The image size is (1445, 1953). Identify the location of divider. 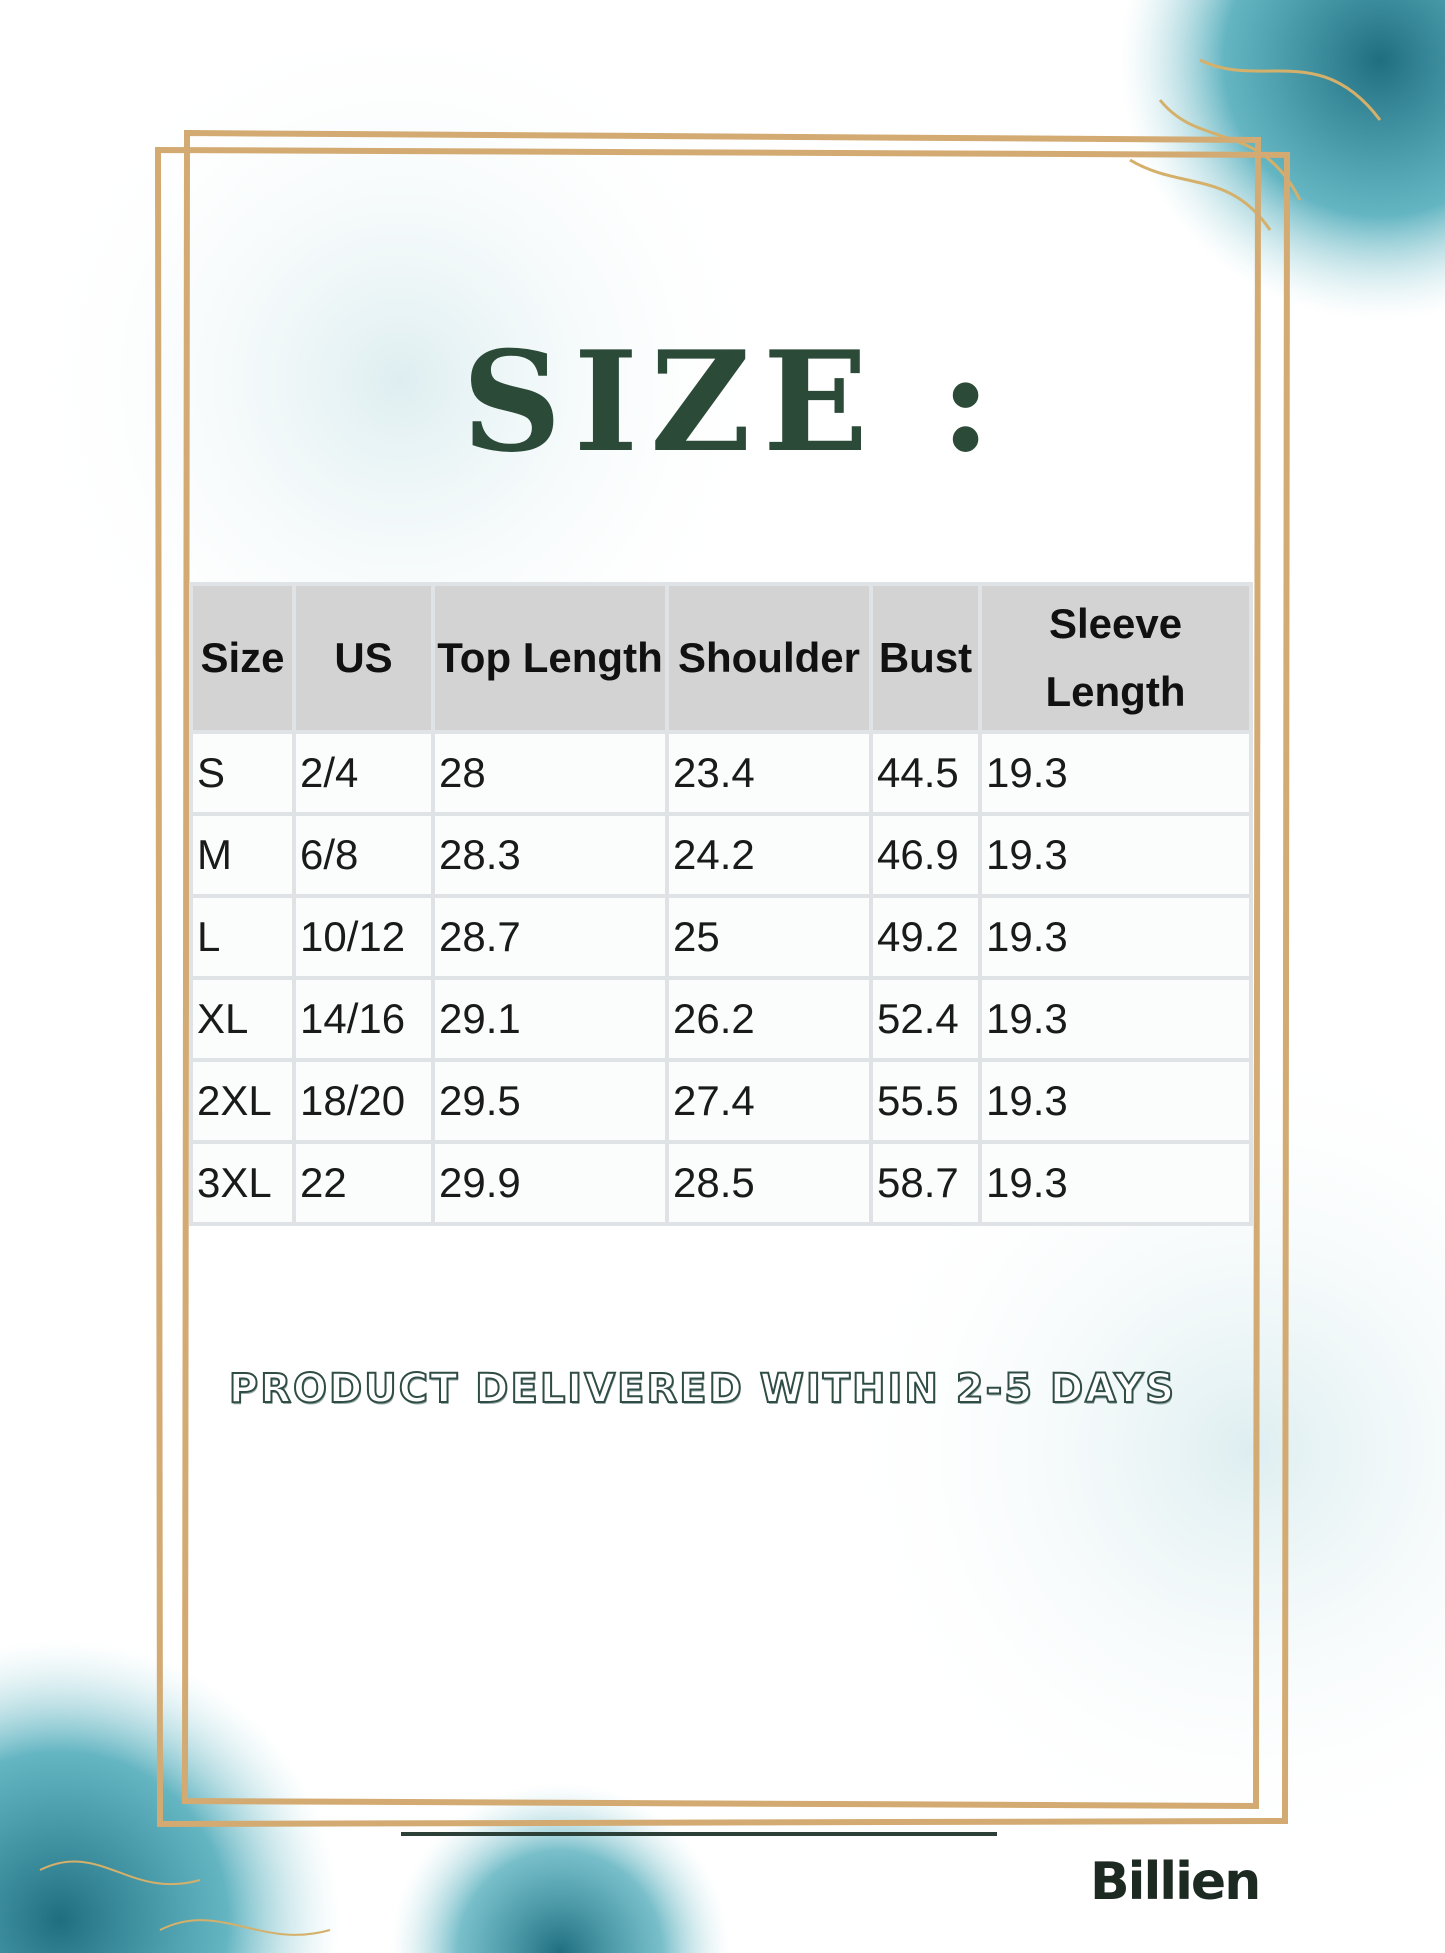
(699, 1834).